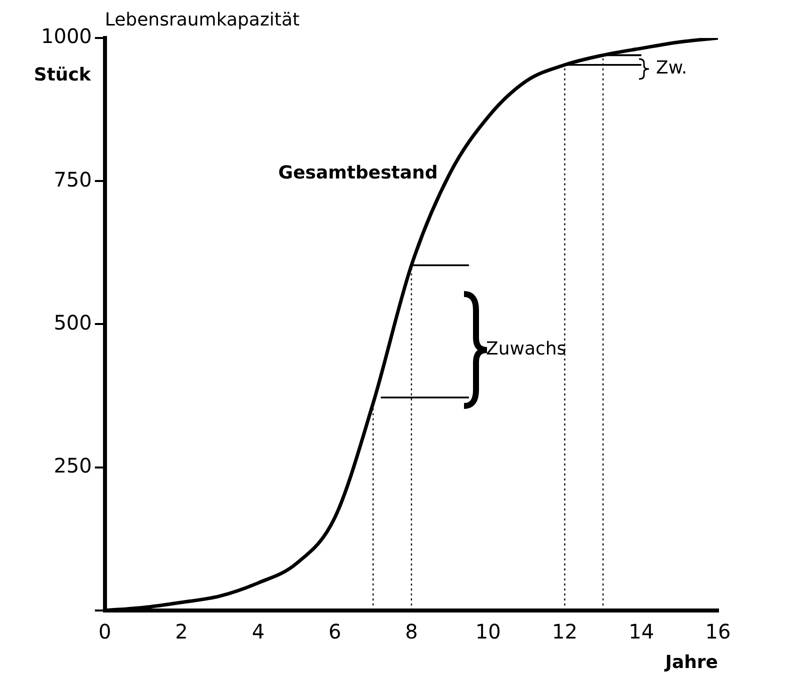 Image resolution: width=786 pixels, height=686 pixels. I want to click on x-tick-label: 8, so click(411, 632).